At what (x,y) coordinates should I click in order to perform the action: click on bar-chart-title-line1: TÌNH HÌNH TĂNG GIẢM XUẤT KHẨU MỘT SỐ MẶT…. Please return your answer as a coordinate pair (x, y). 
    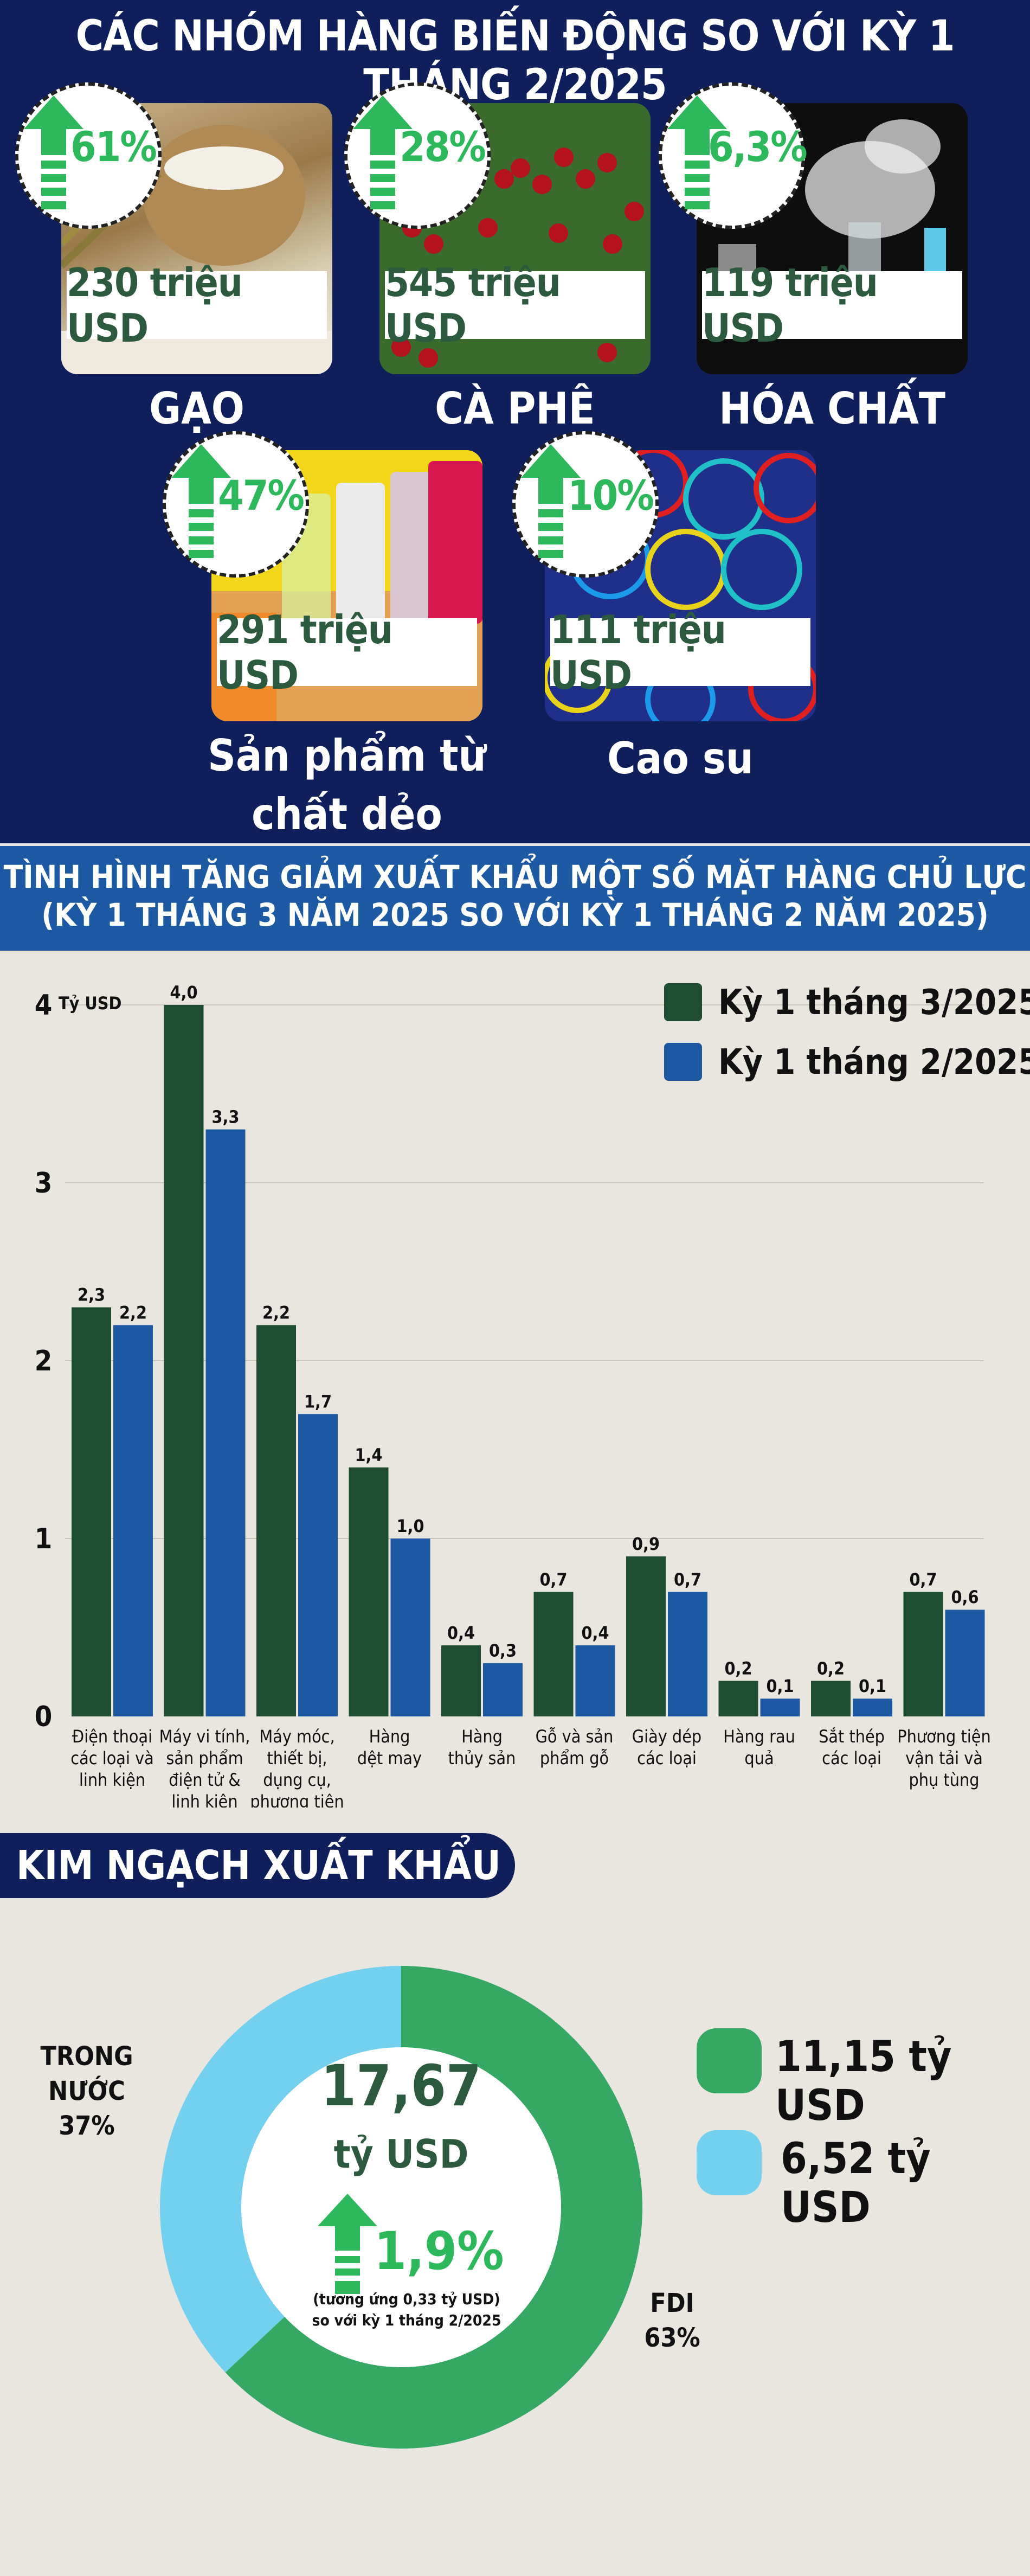
    Looking at the image, I should click on (515, 876).